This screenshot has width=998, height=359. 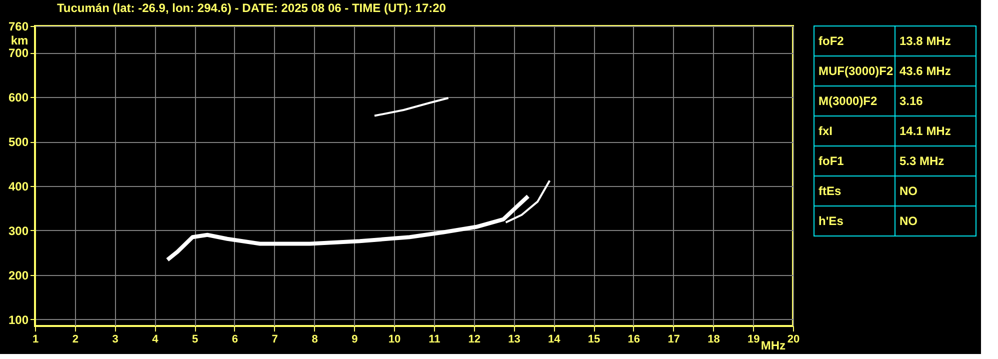 I want to click on category-label: foF1, so click(x=831, y=161).